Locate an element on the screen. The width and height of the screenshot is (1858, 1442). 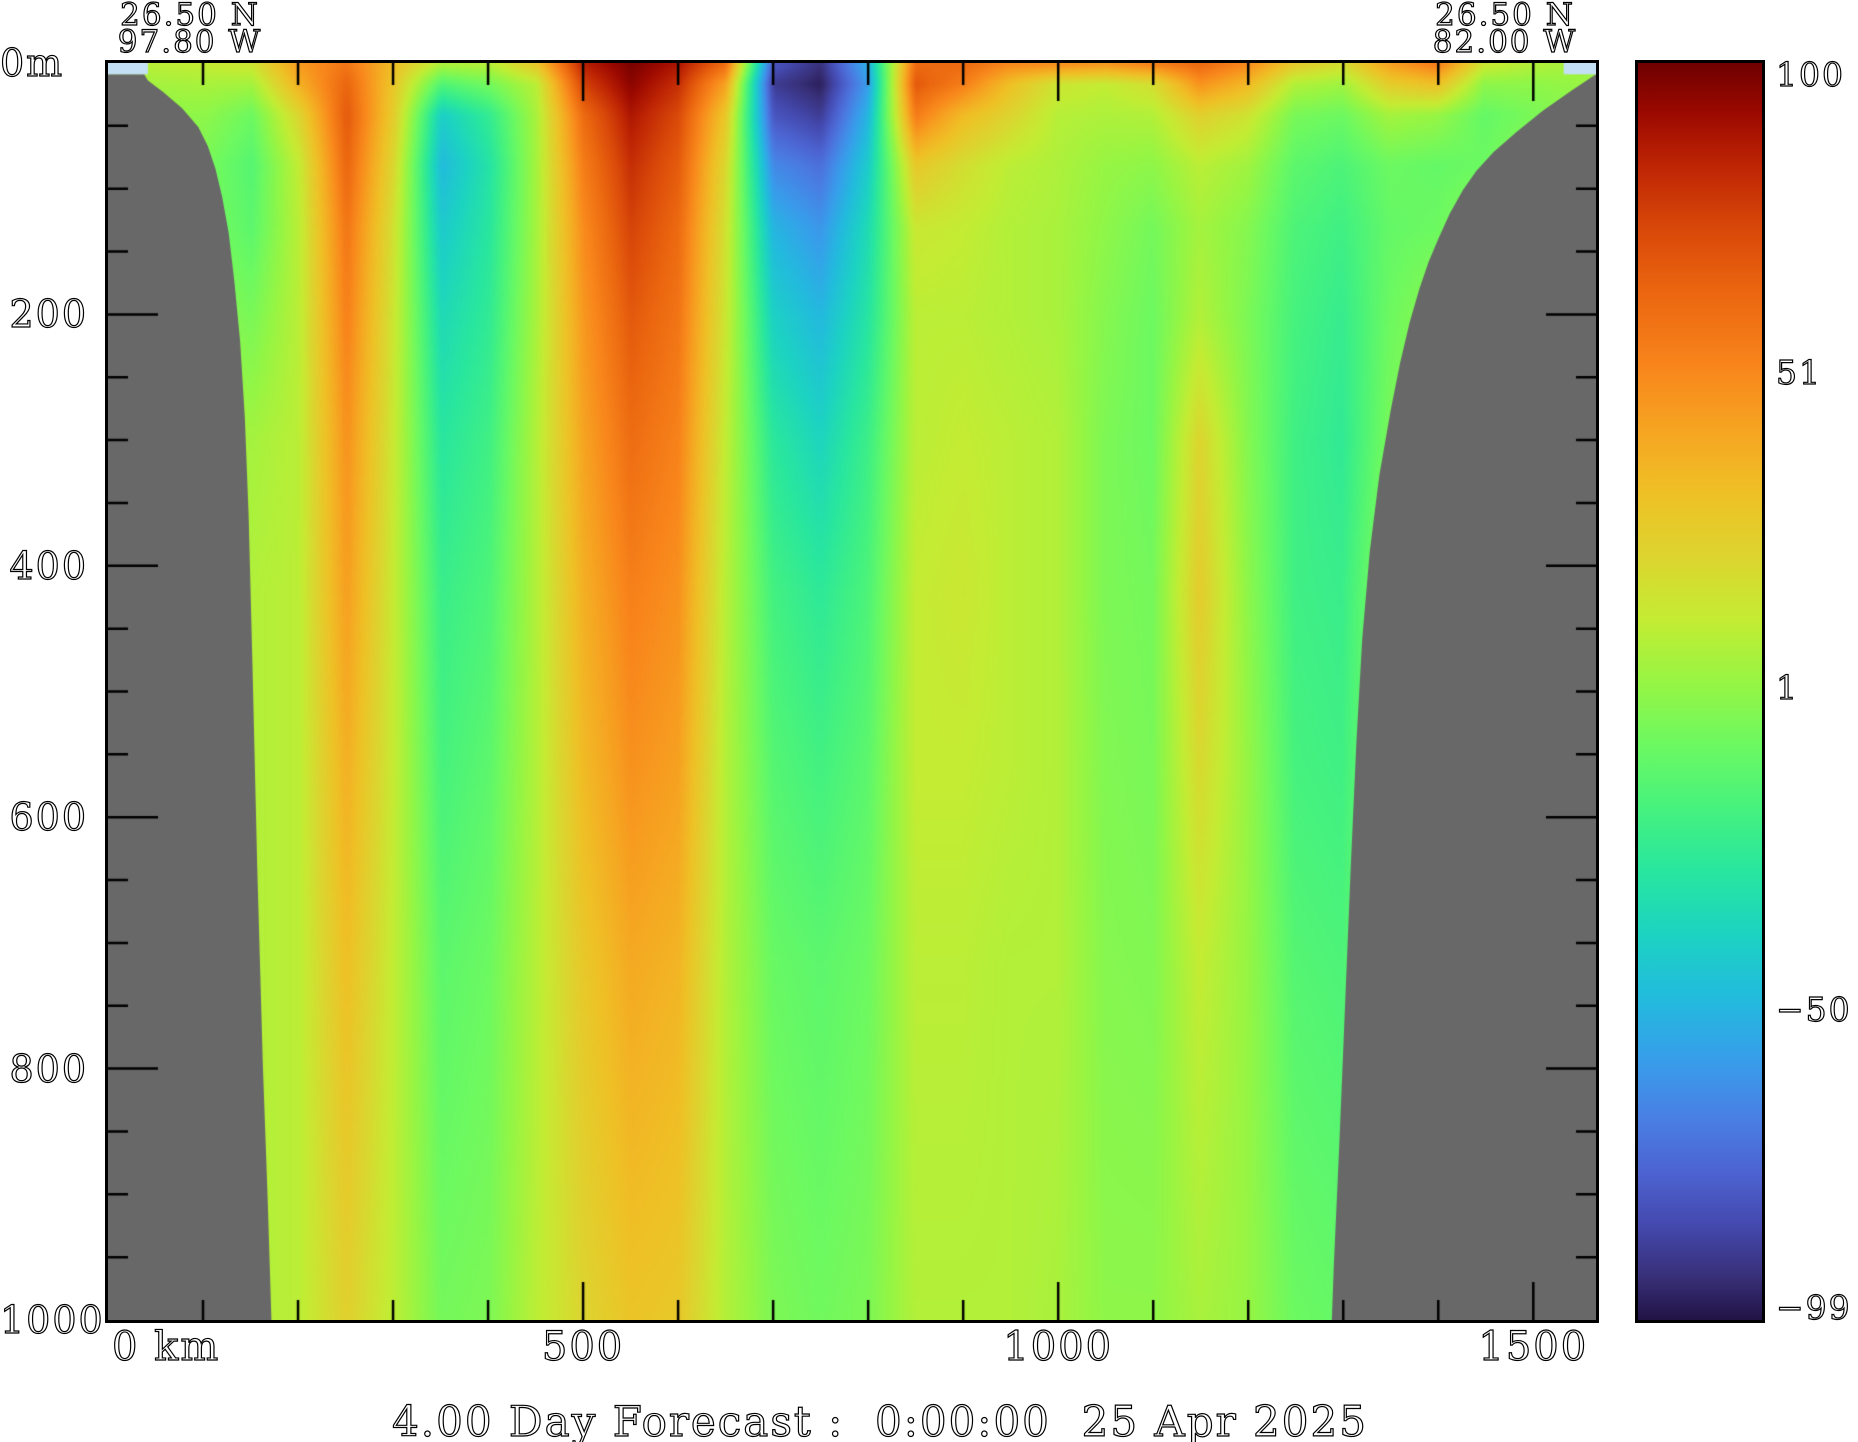
start-latitude-label: 26.50 N is located at coordinates (190, 16).